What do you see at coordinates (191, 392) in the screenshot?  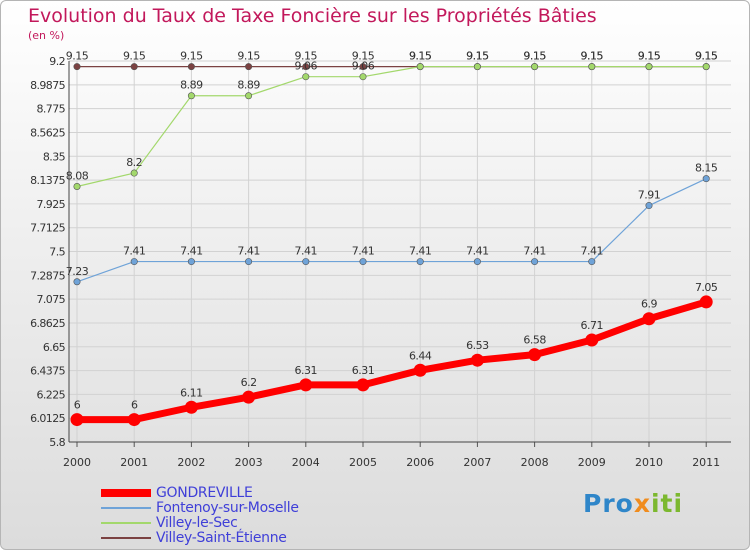 I see `data-label-gondreville: 6.11` at bounding box center [191, 392].